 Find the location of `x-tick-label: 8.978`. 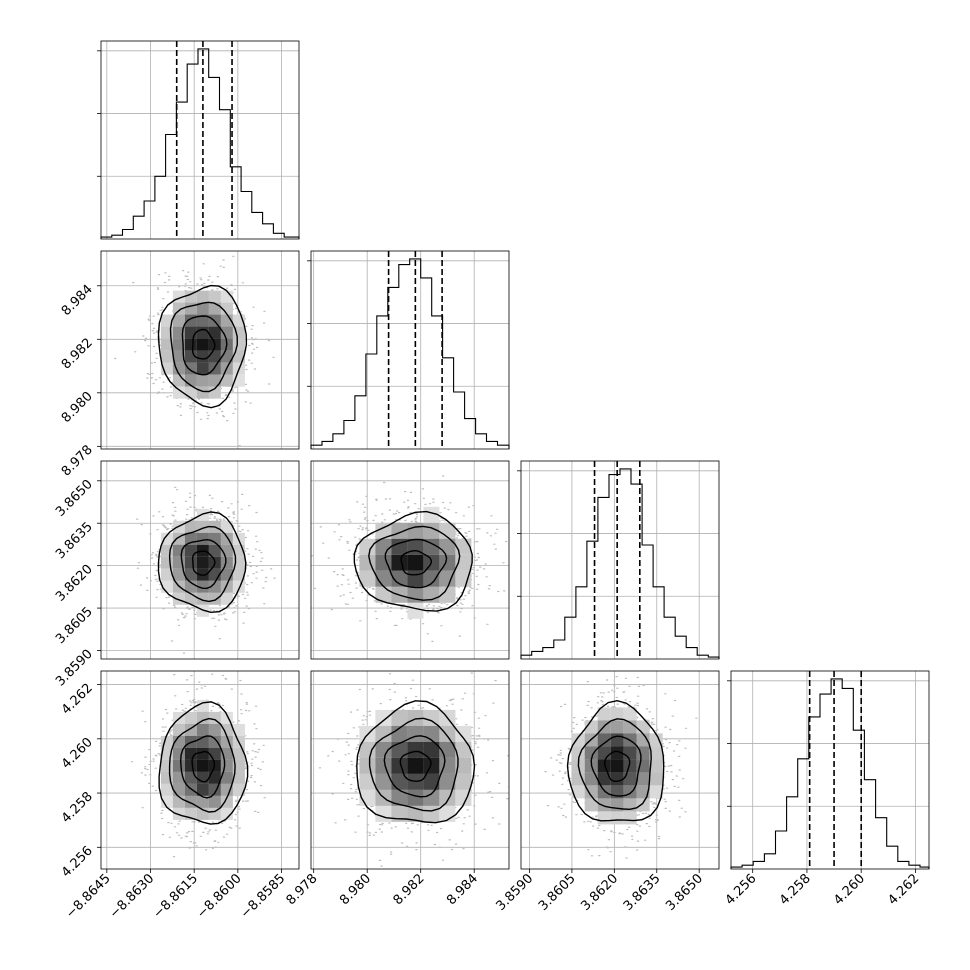

x-tick-label: 8.978 is located at coordinates (302, 889).